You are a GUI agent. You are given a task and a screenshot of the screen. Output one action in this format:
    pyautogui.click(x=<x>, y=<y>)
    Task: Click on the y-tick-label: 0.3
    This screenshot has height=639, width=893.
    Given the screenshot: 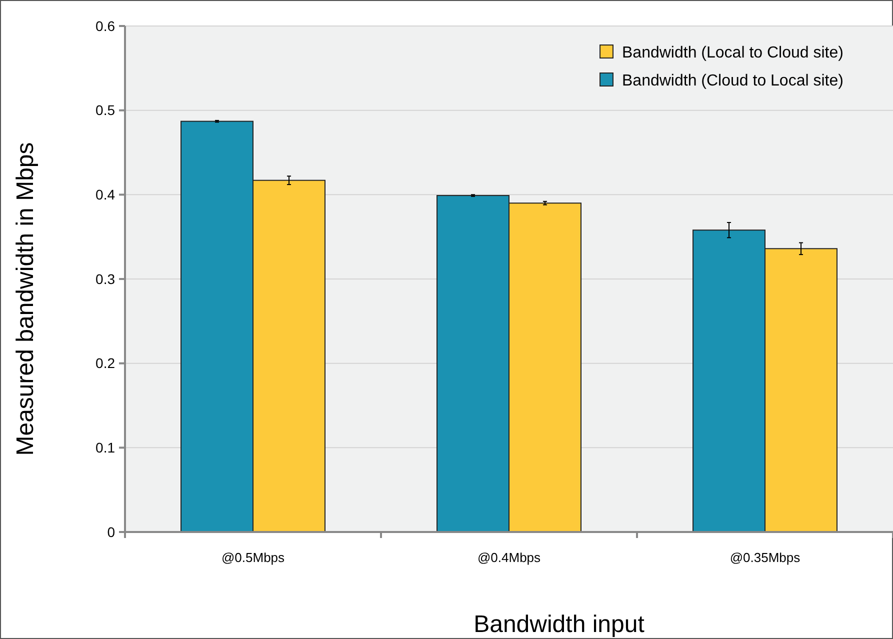 What is the action you would take?
    pyautogui.click(x=106, y=278)
    